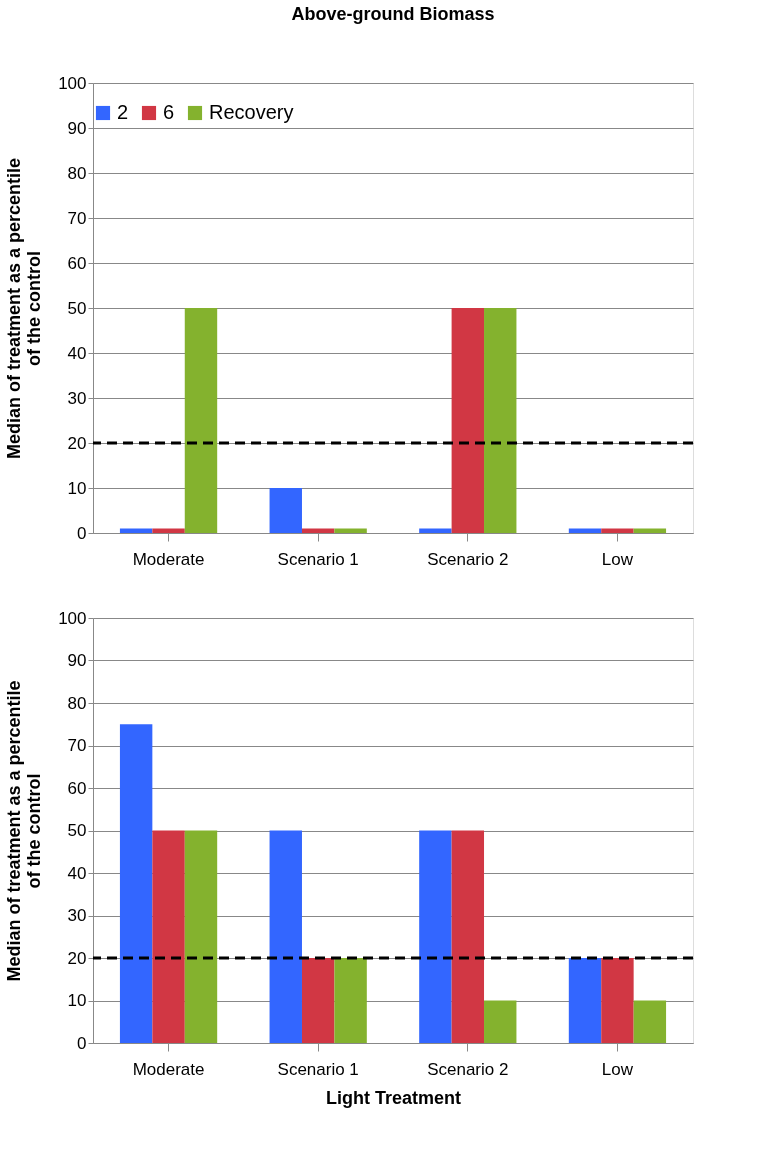  Describe the element at coordinates (393, 1097) in the screenshot. I see `x-axis-title: Light Treatment` at that location.